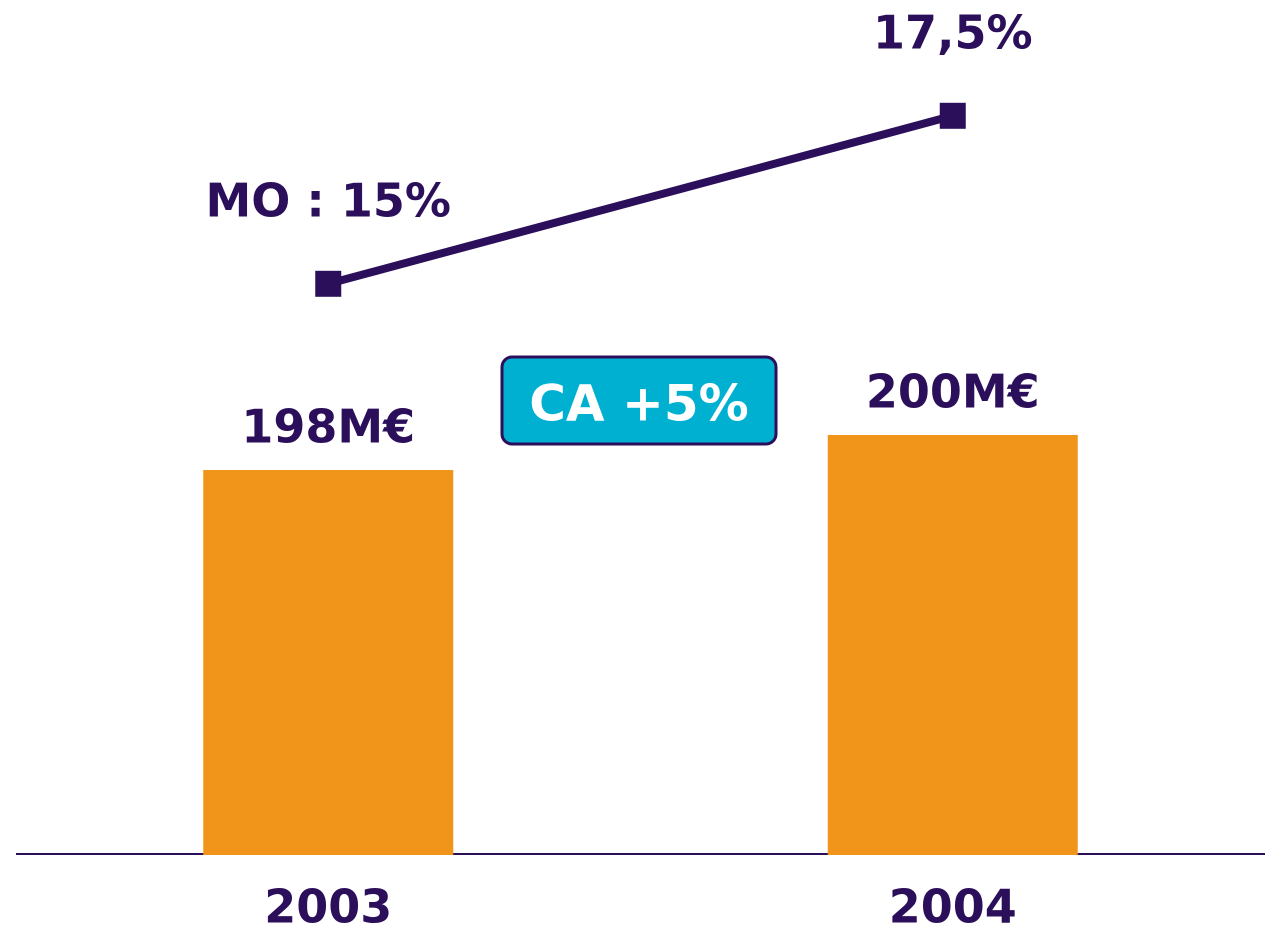  Describe the element at coordinates (953, 32) in the screenshot. I see `data-label: 17,5%` at that location.